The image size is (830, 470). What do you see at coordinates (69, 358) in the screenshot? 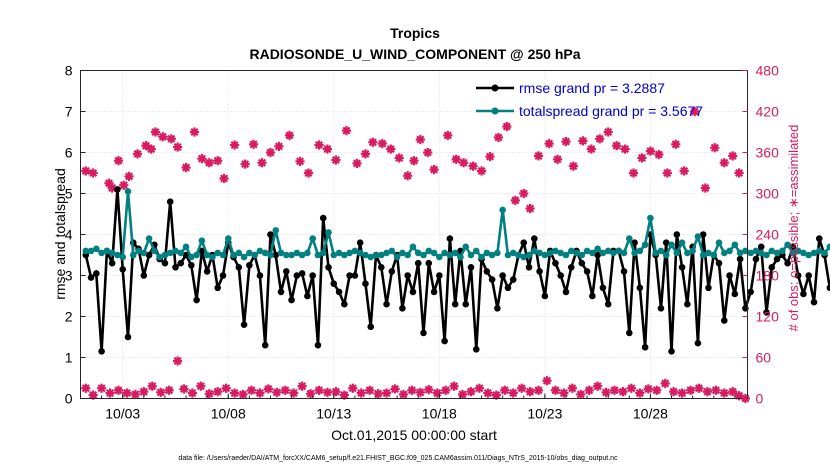
I see `y-tick-label: 1` at bounding box center [69, 358].